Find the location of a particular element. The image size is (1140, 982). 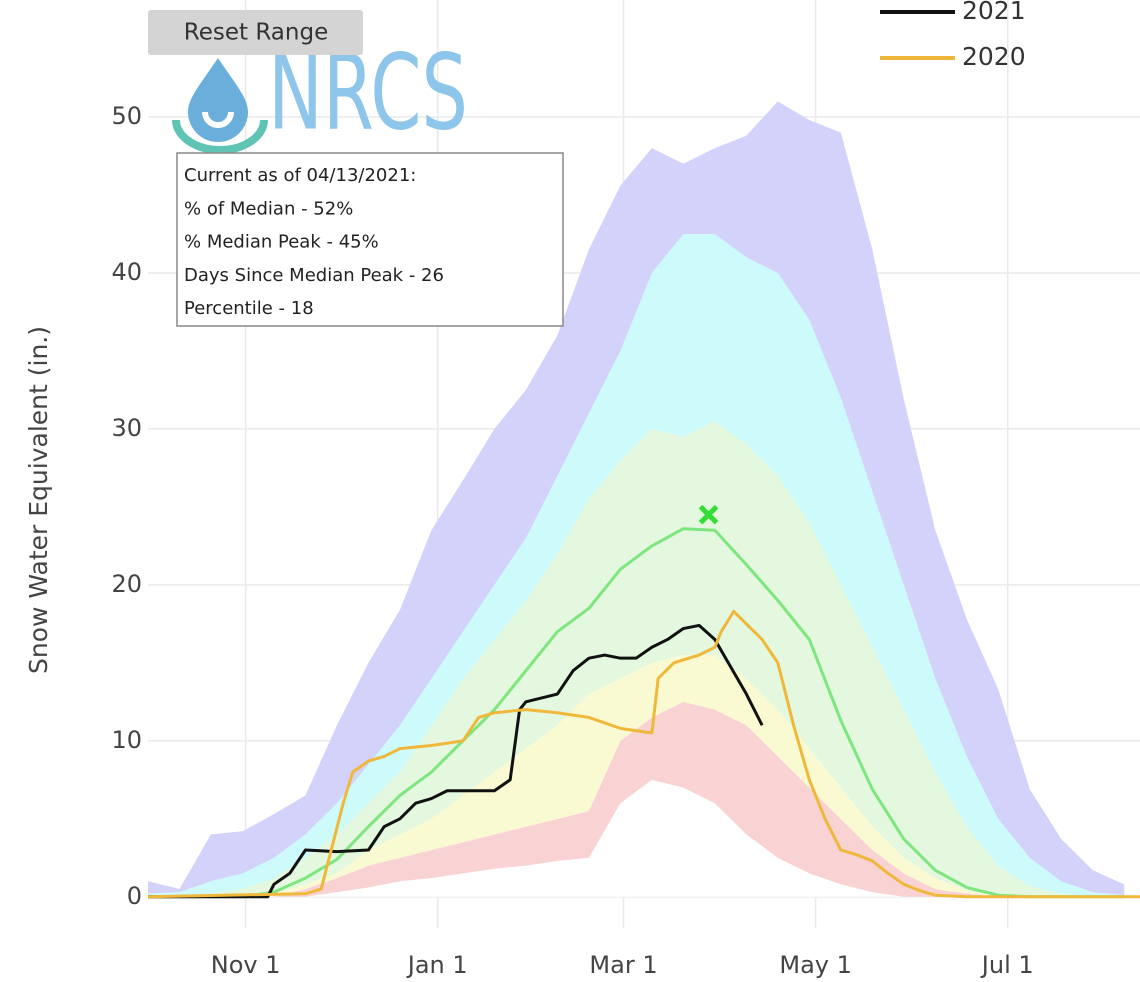

reset-button-label: Reset Range is located at coordinates (256, 33).